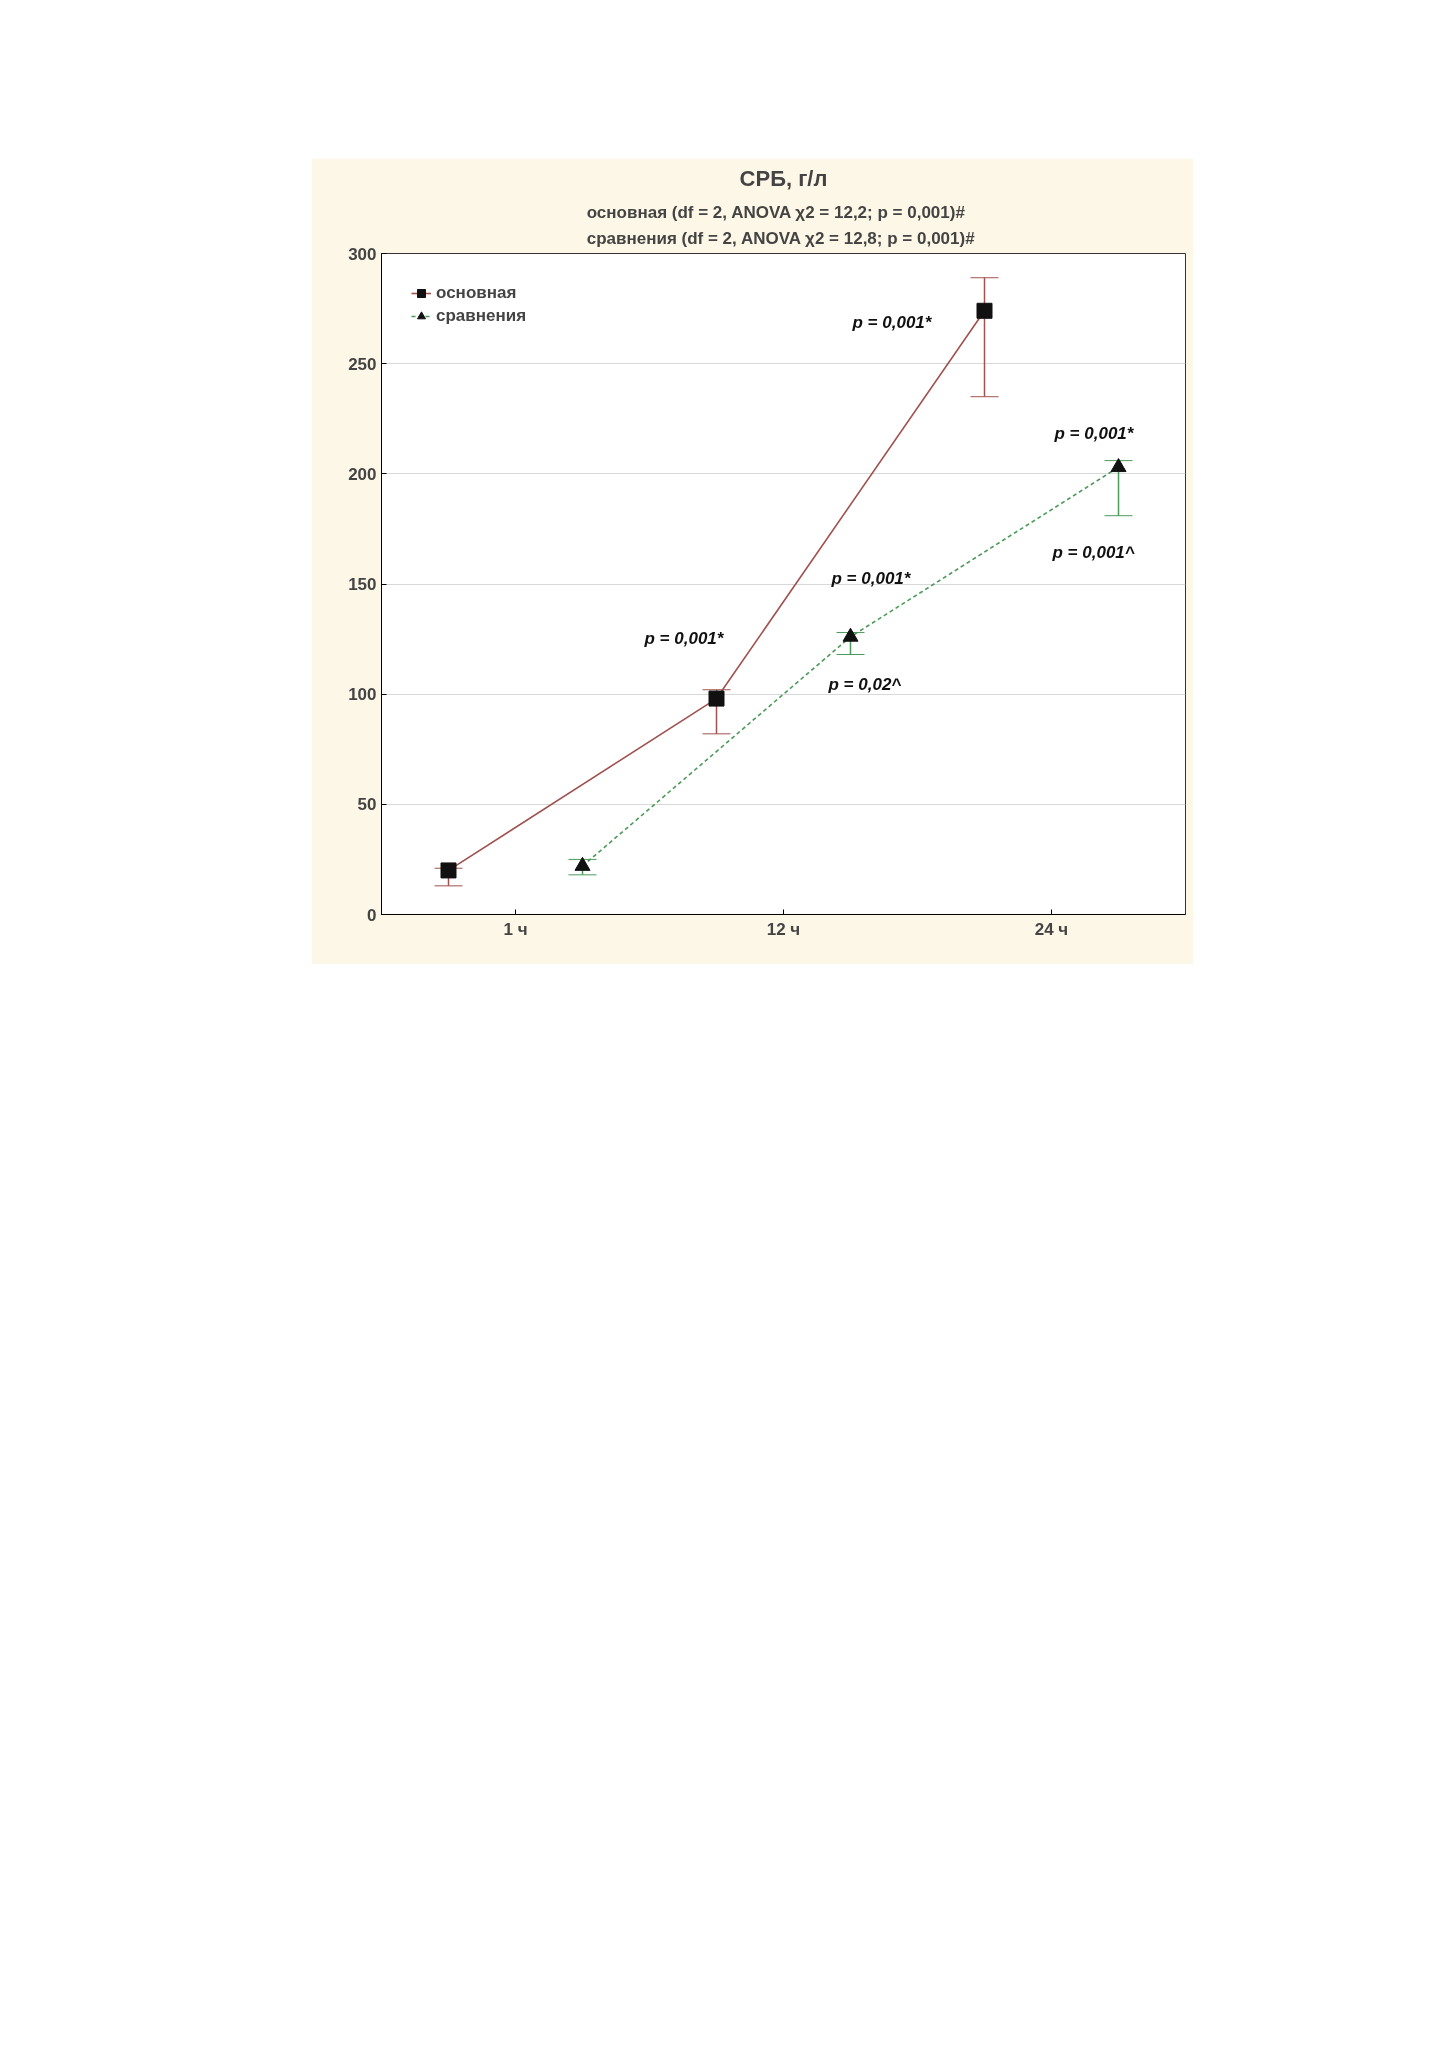 Image resolution: width=1449 pixels, height=2050 pixels. I want to click on y-tick-label: 100, so click(362, 695).